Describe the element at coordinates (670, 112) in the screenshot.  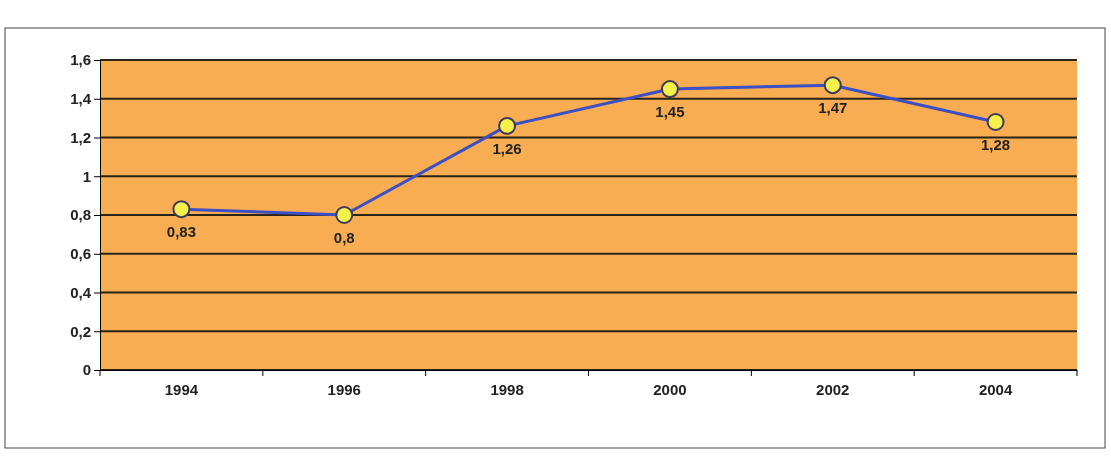
I see `data-label: 1,45` at that location.